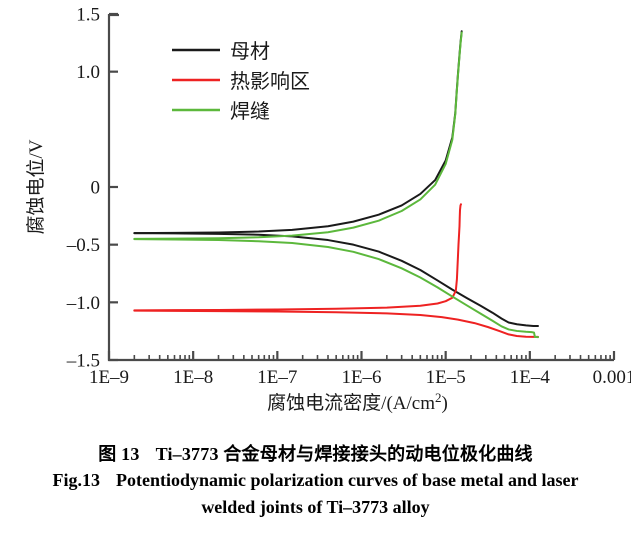 The height and width of the screenshot is (534, 631). Describe the element at coordinates (76, 480) in the screenshot. I see `figure-number-en: Fig.13` at that location.